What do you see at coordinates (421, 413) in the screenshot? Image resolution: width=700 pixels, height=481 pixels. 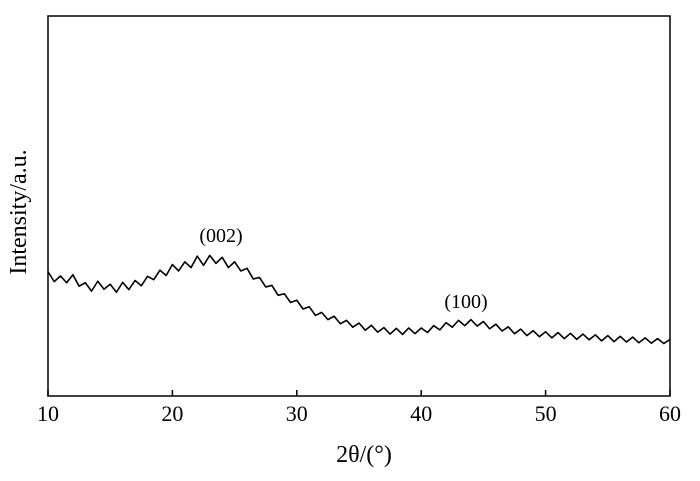 I see `x-tick-label: 40` at bounding box center [421, 413].